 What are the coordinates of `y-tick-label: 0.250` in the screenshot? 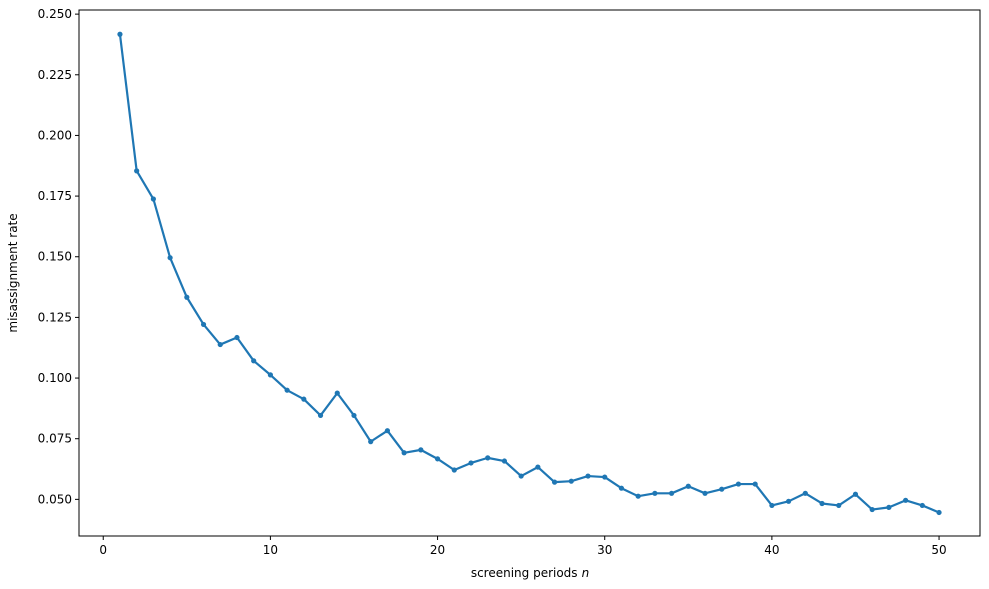 It's located at (55, 14).